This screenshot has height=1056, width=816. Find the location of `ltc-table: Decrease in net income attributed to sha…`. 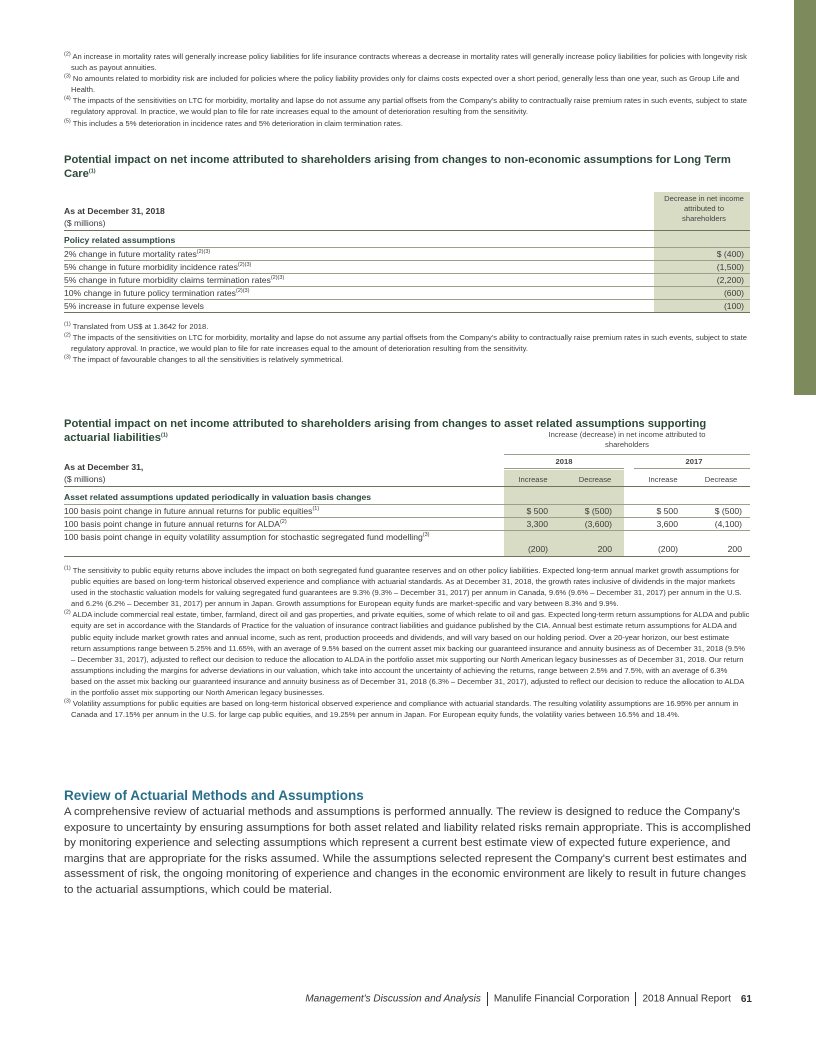

ltc-table: Decrease in net income attributed to sha… is located at coordinates (407, 253).